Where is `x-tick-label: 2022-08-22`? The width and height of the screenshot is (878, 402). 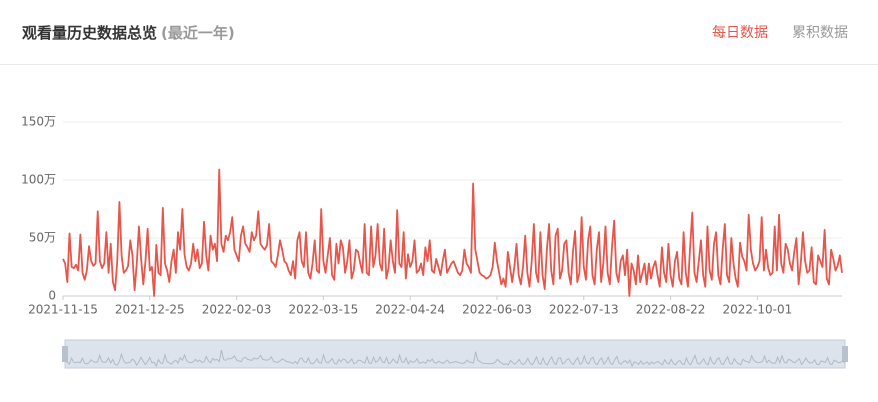
x-tick-label: 2022-08-22 is located at coordinates (671, 310).